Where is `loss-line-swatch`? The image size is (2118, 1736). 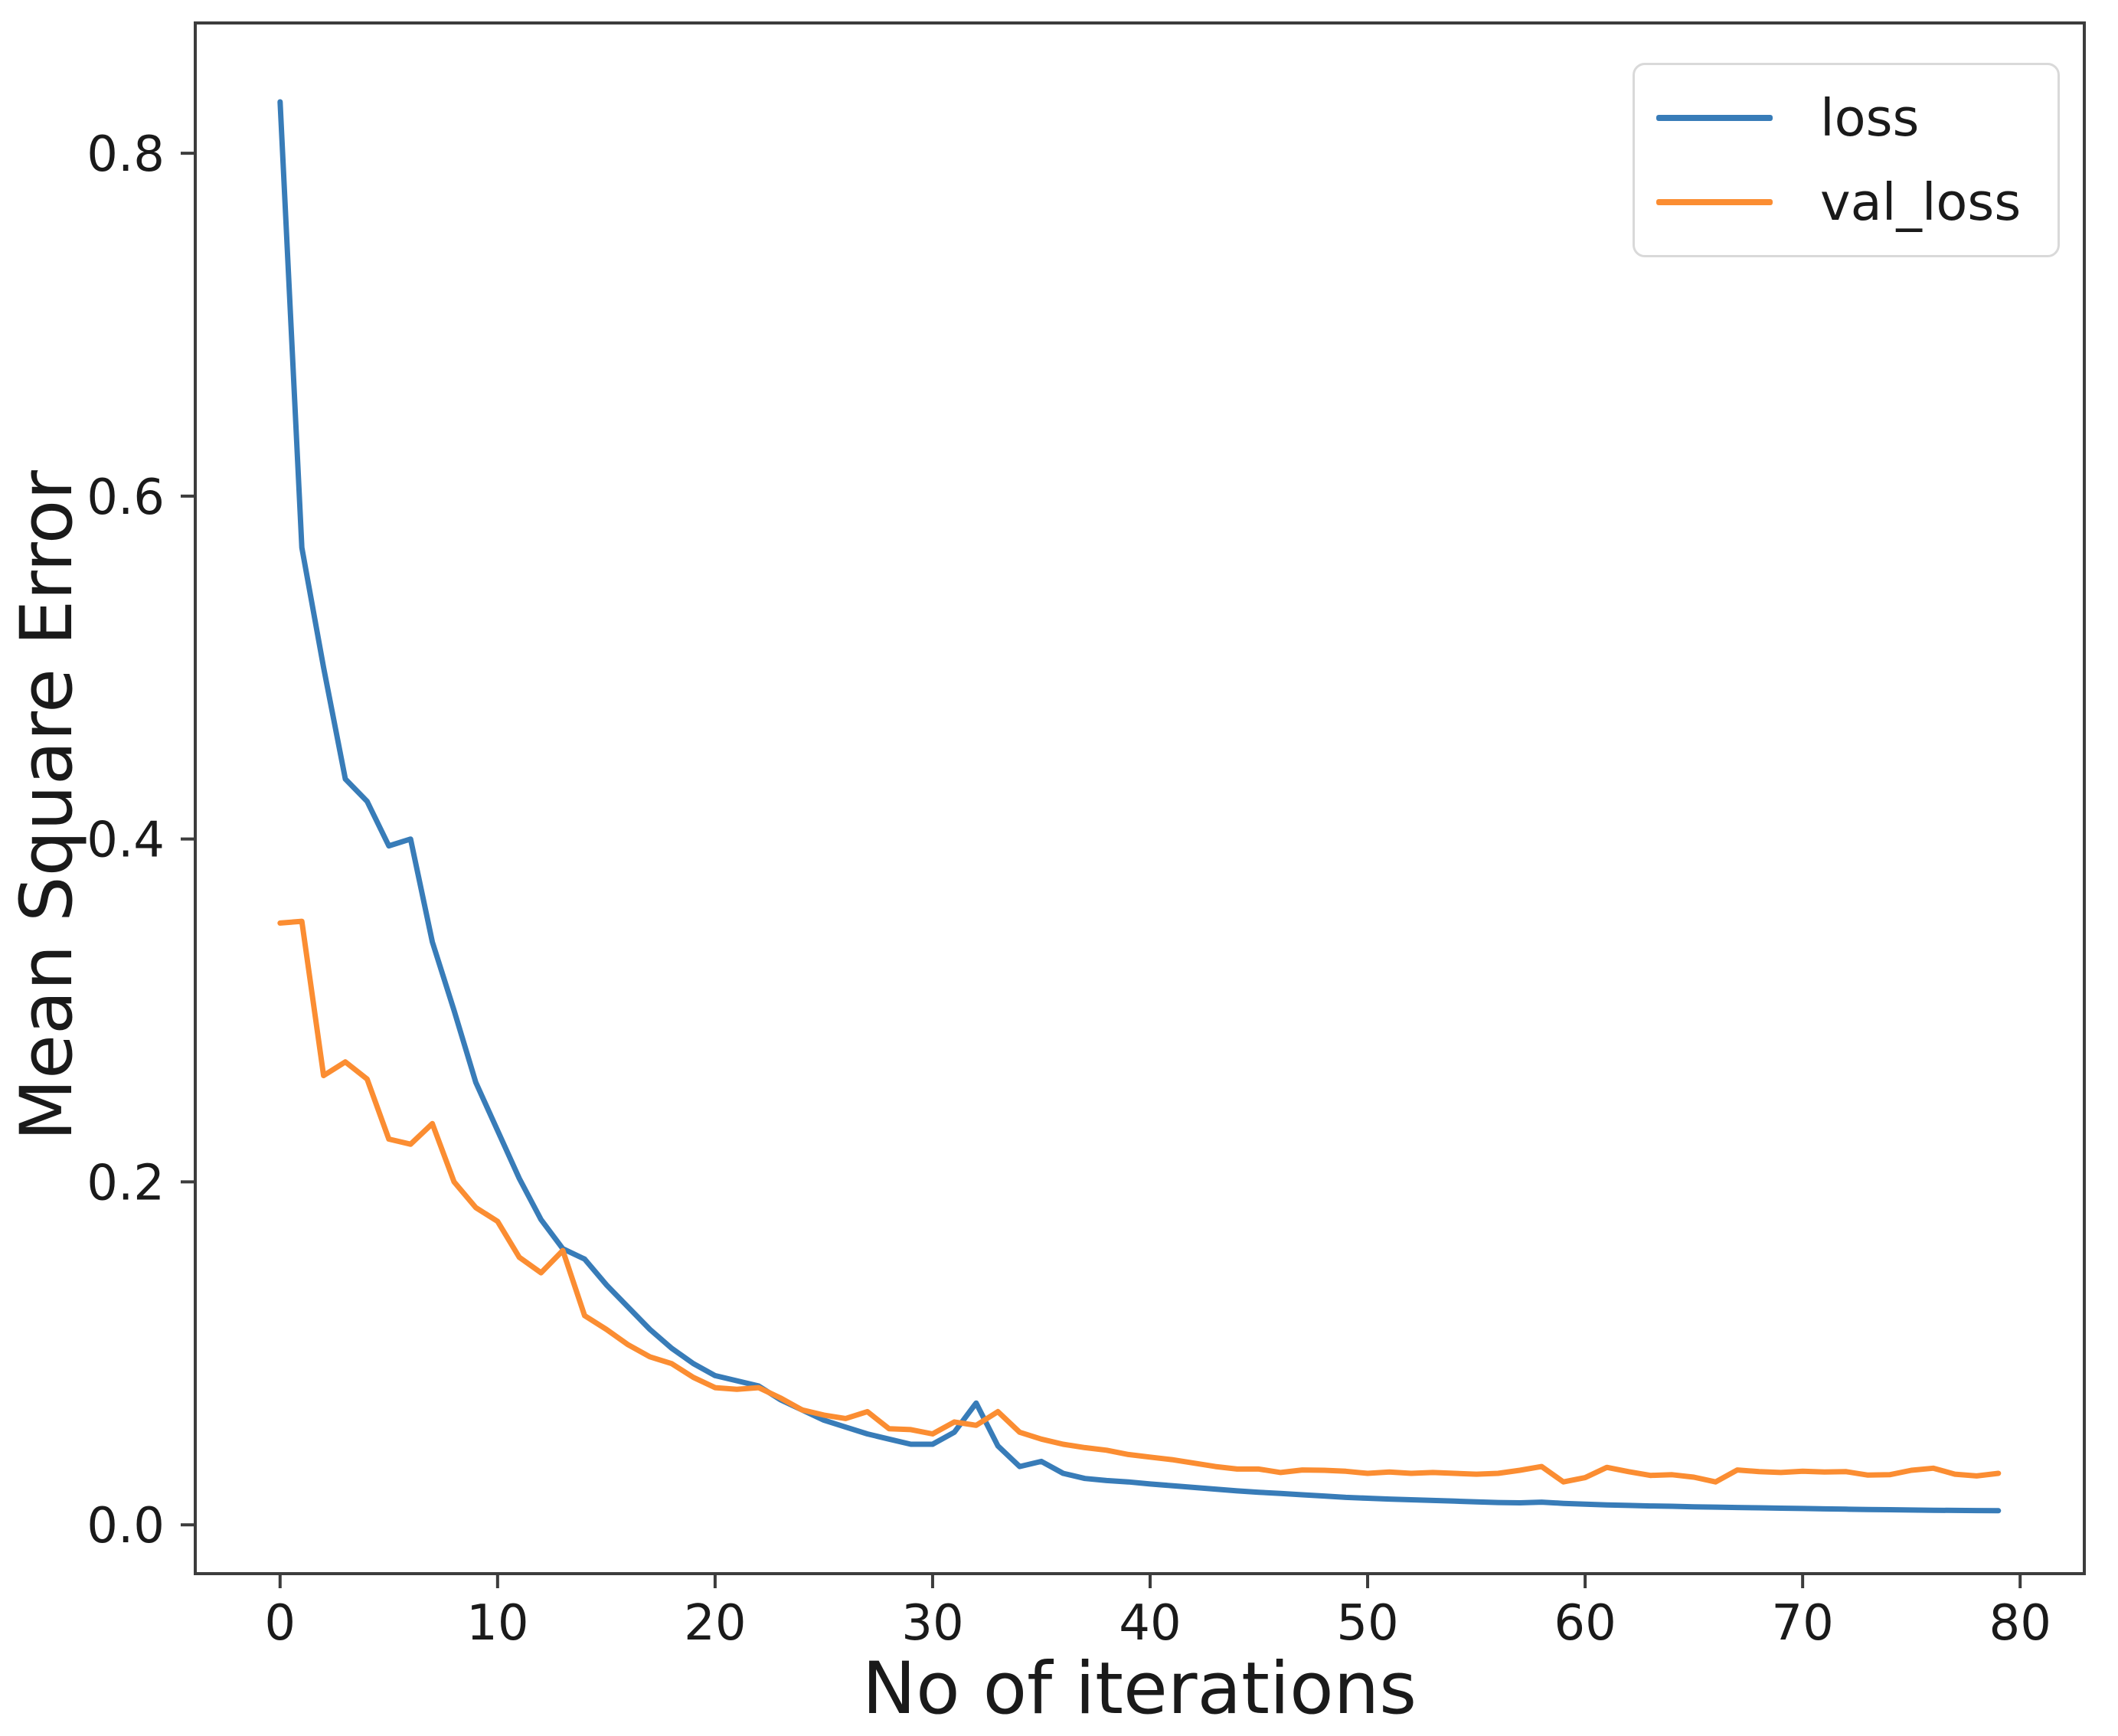 loss-line-swatch is located at coordinates (1714, 118).